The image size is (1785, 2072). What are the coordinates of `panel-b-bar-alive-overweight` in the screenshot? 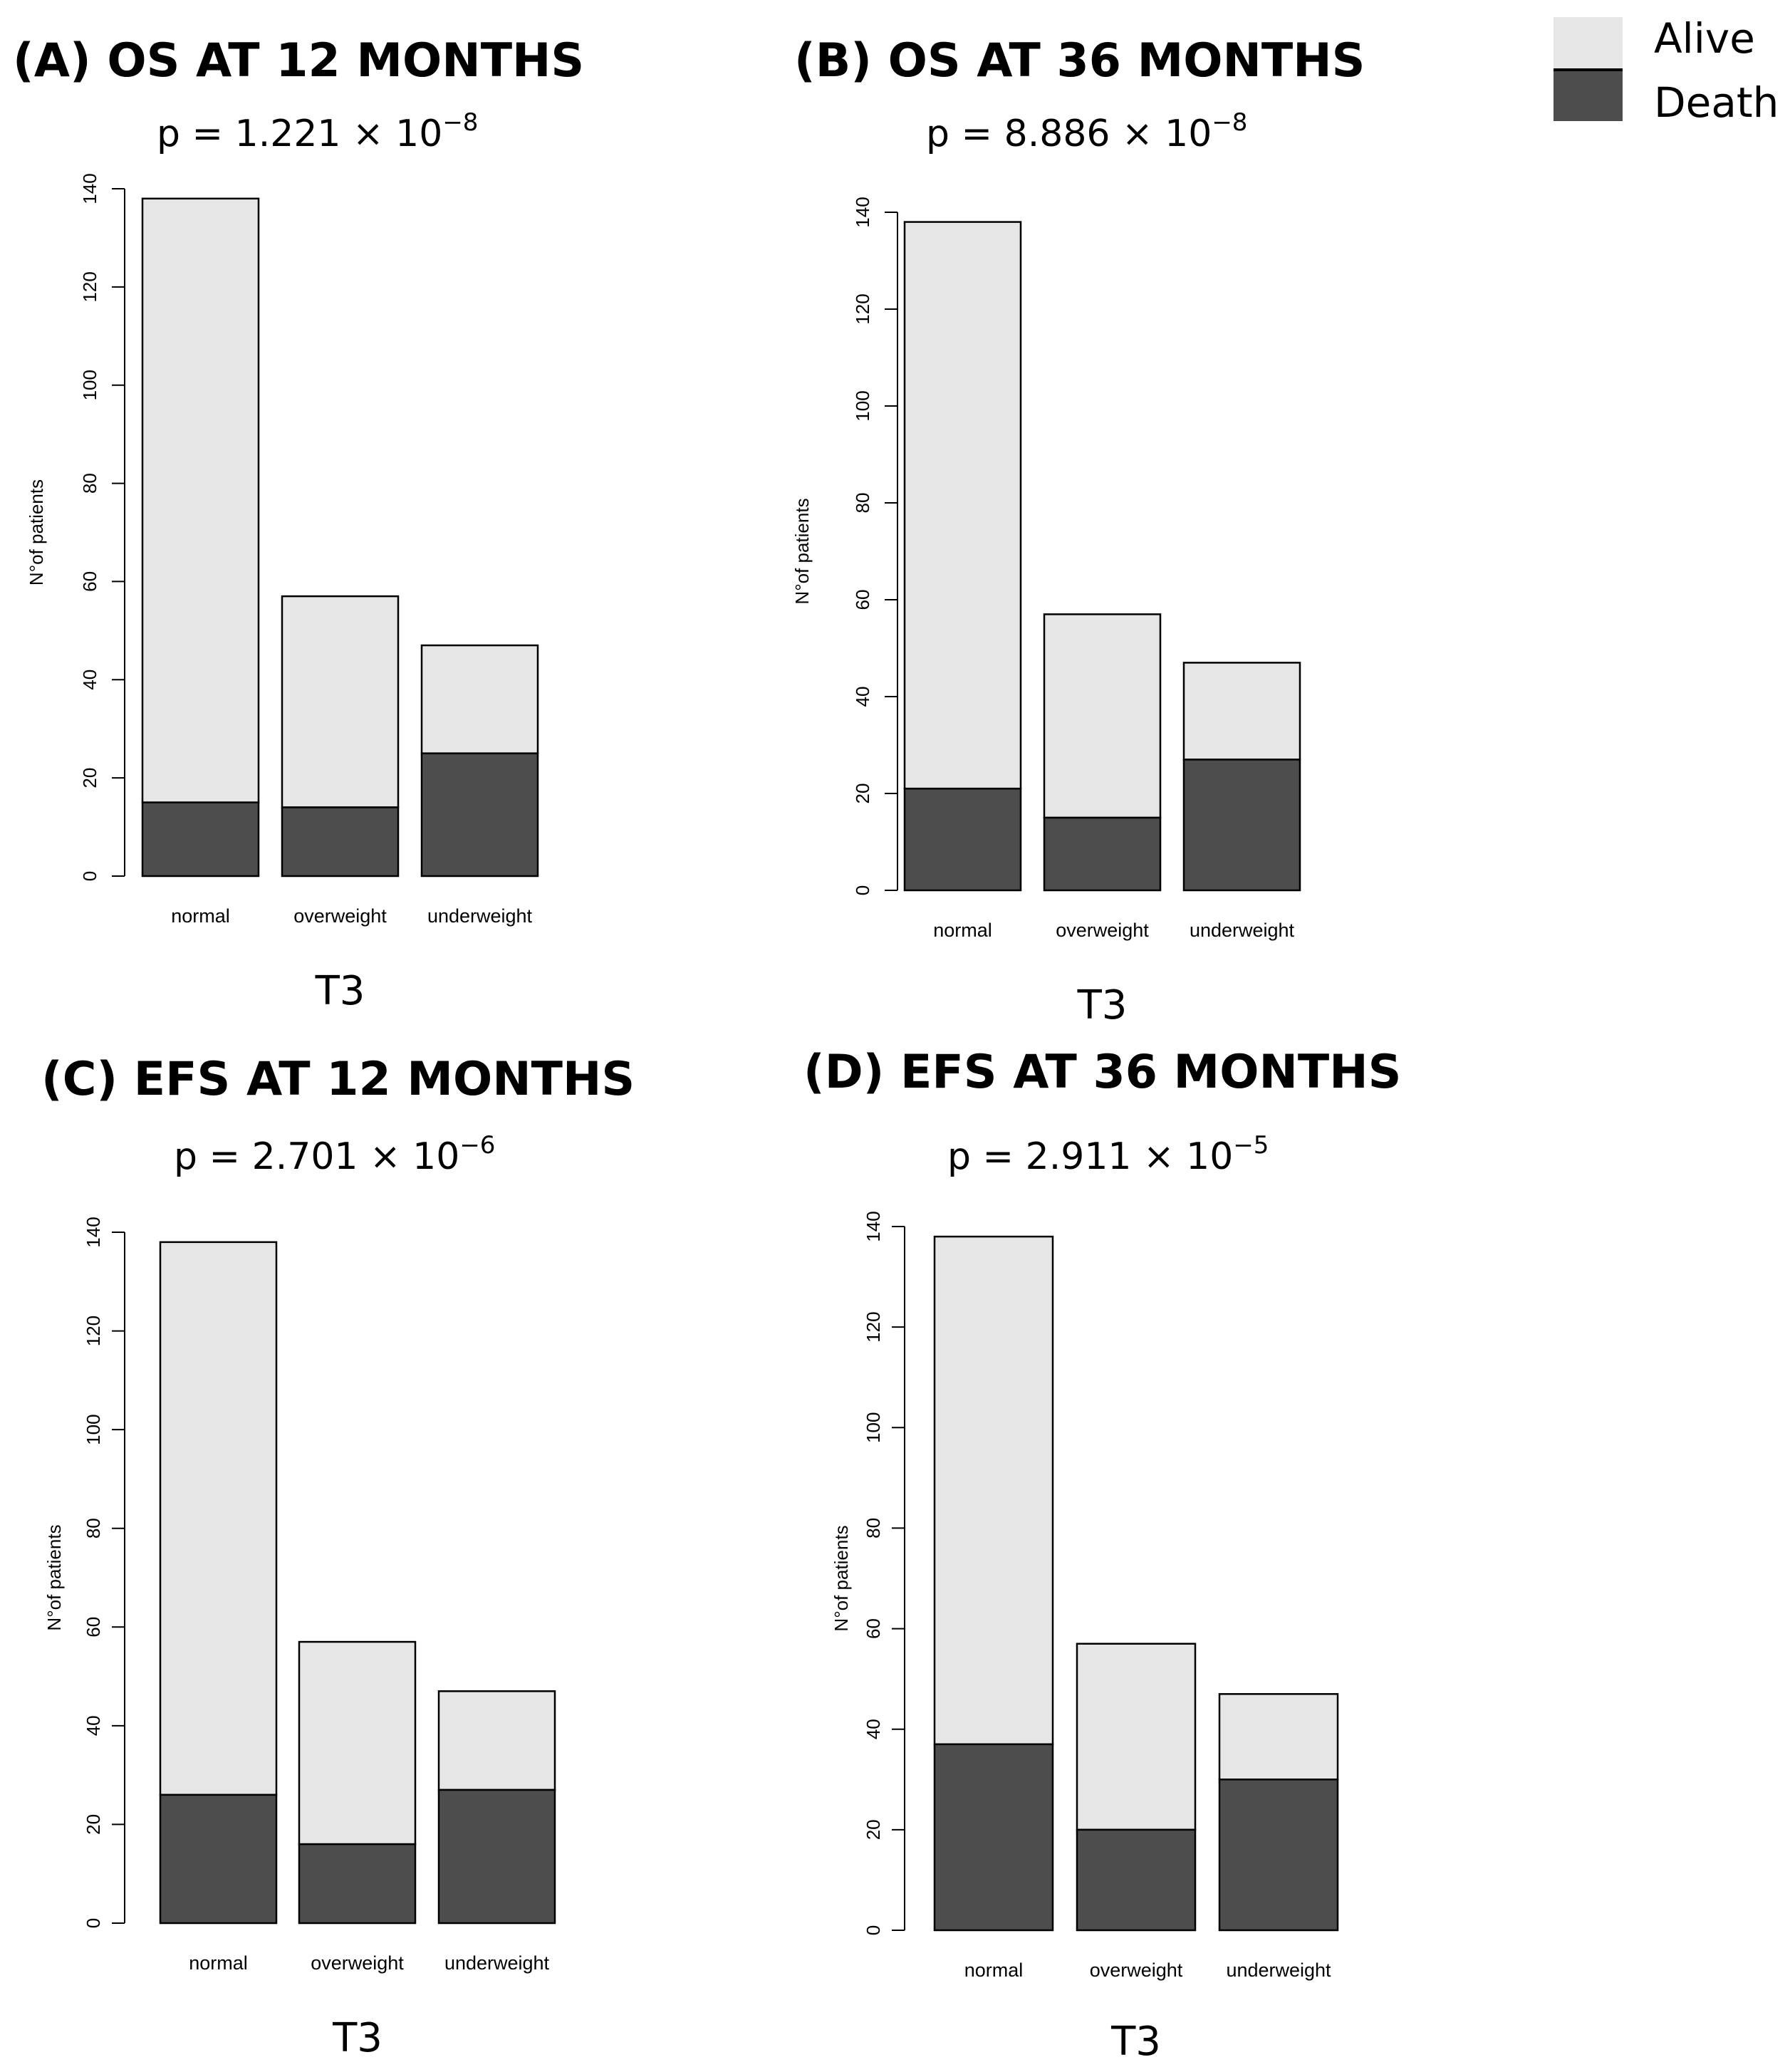 It's located at (1102, 716).